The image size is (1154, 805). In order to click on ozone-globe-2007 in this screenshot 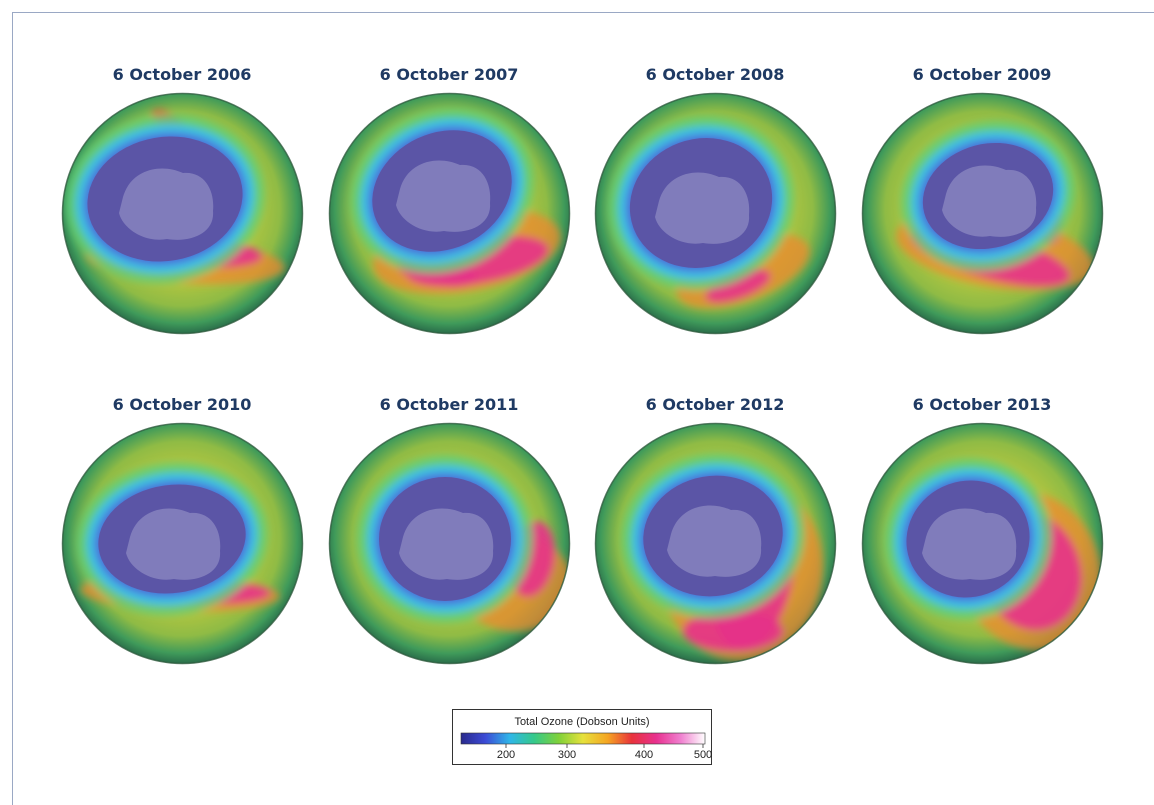, I will do `click(449, 213)`.